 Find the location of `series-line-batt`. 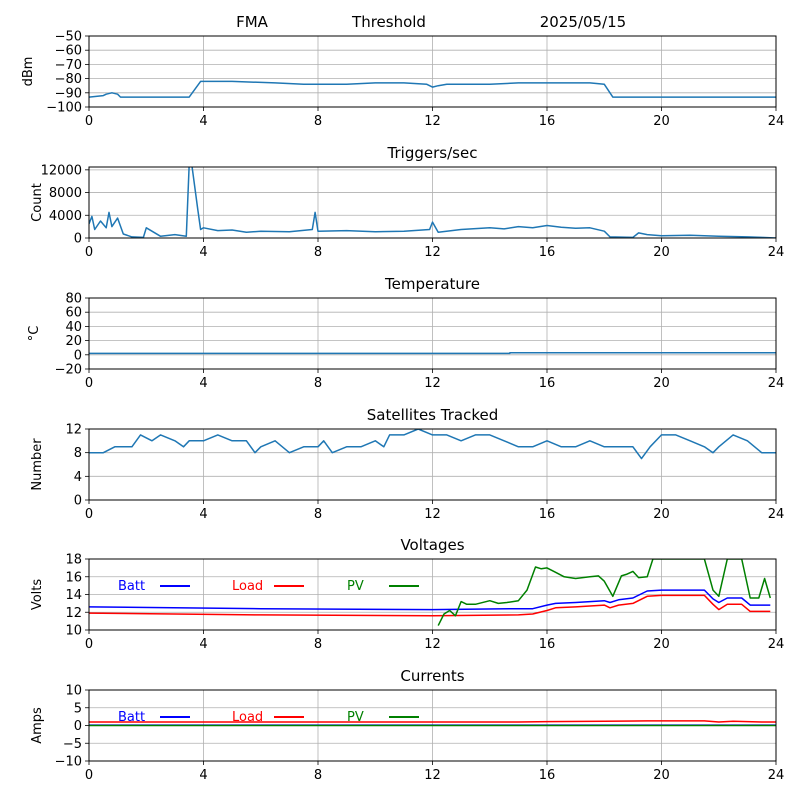

series-line-batt is located at coordinates (430, 600).